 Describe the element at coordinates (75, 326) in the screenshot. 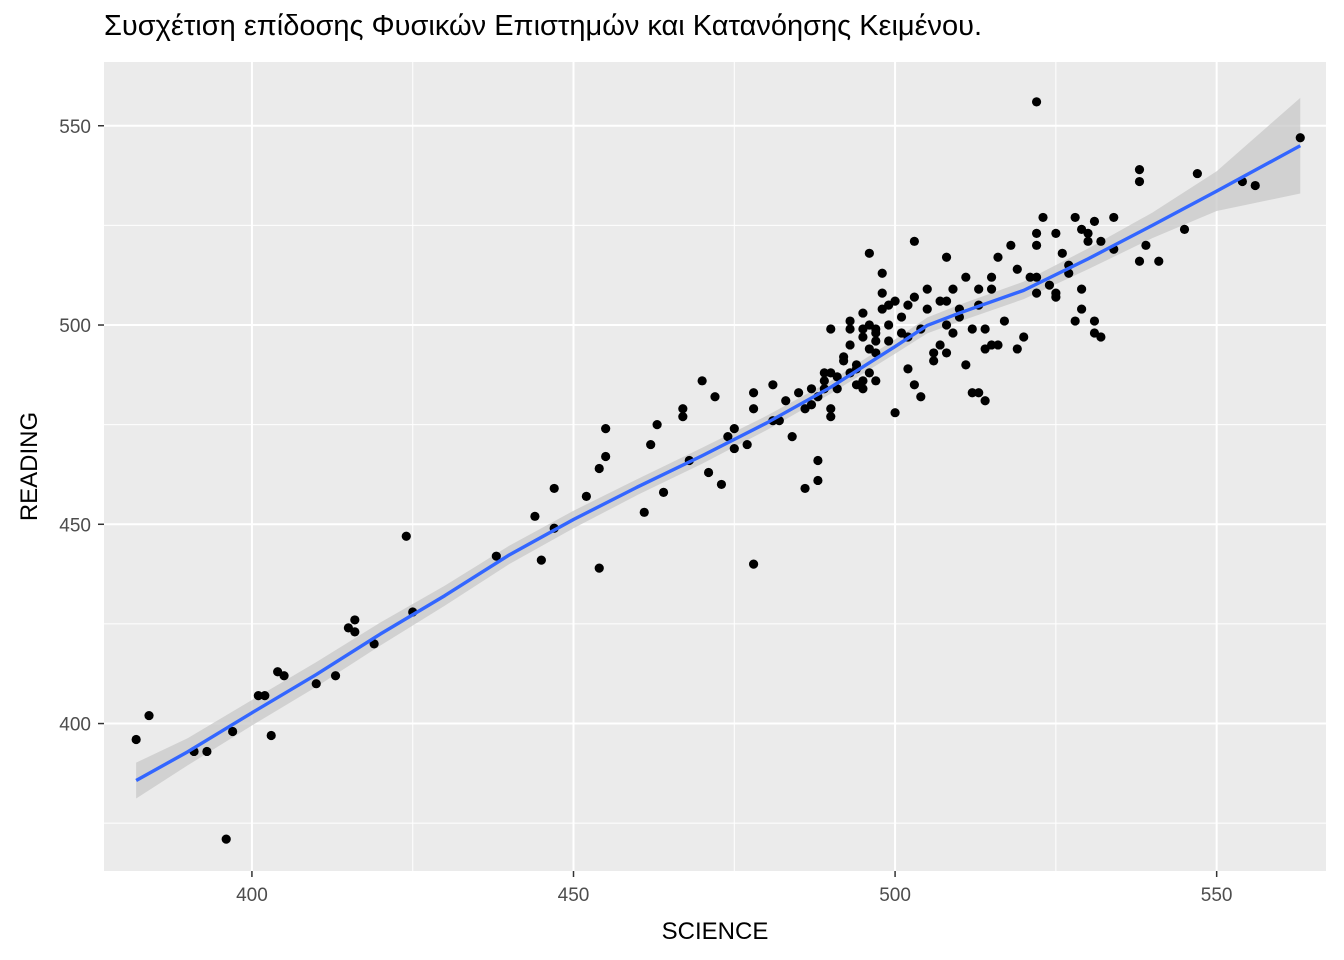

I see `y-tick-label: 500` at that location.